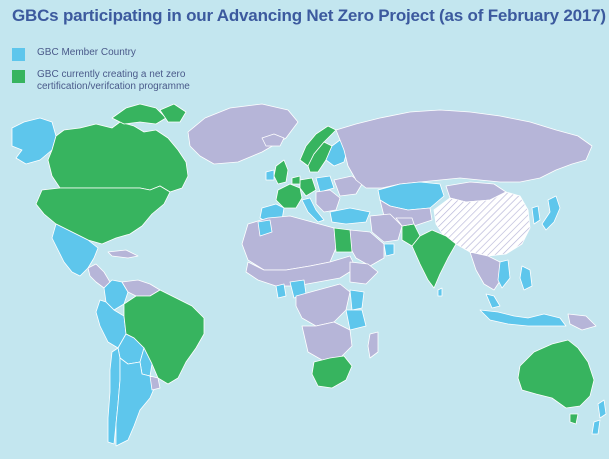 The width and height of the screenshot is (609, 459). Describe the element at coordinates (270, 175) in the screenshot. I see `ireland` at that location.